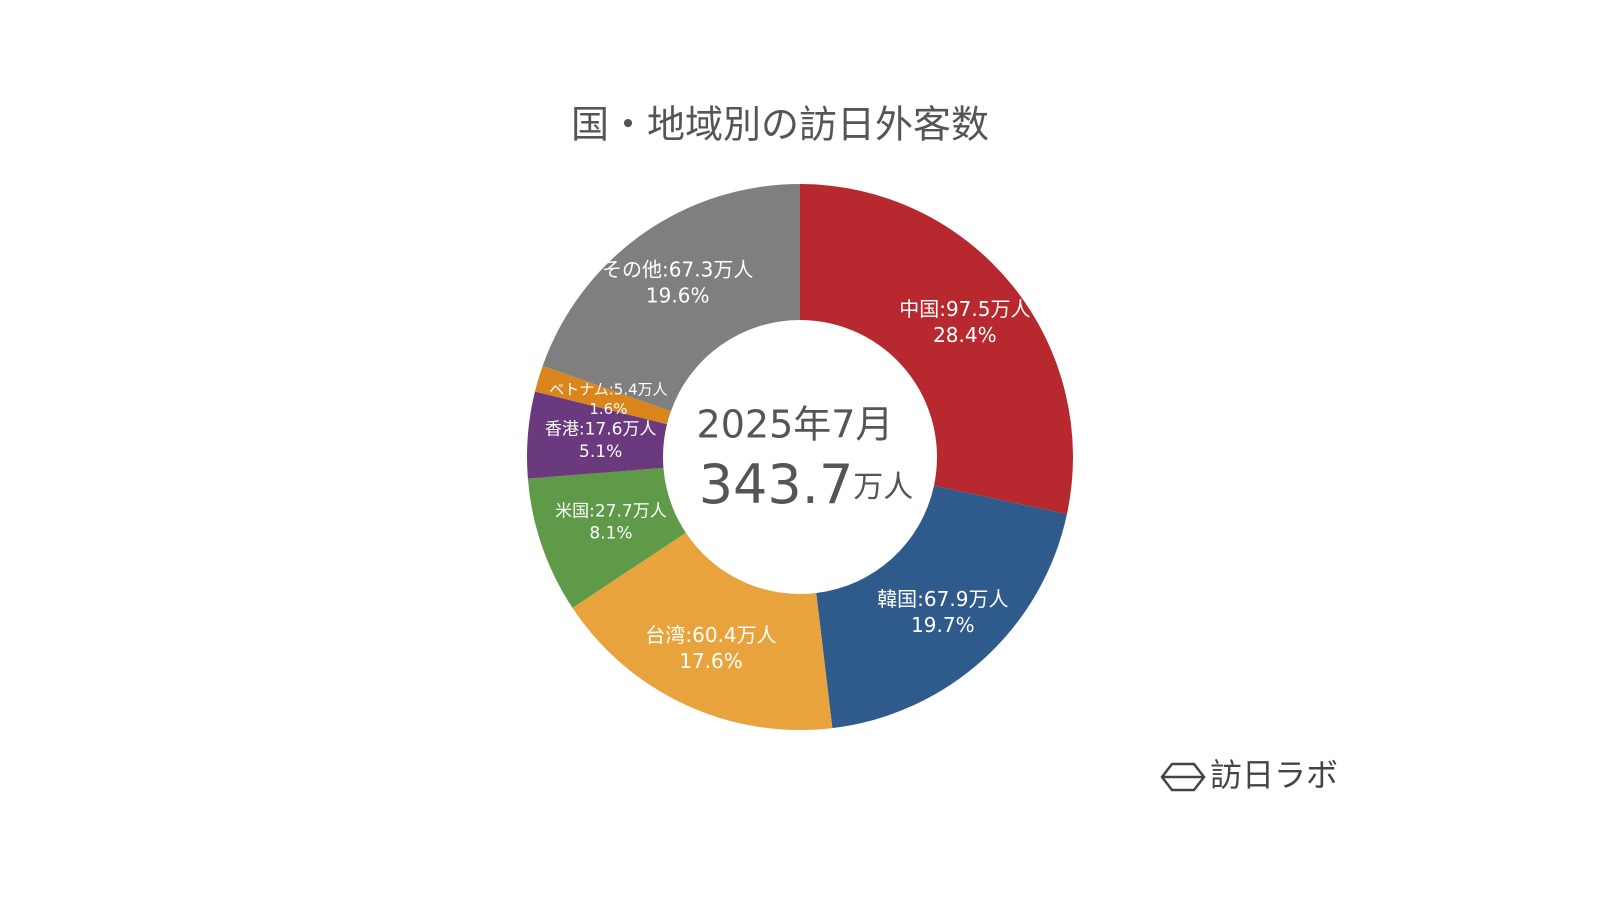 This screenshot has width=1600, height=900. Describe the element at coordinates (608, 389) in the screenshot. I see `segment-label: ベトナム:5.4万人` at that location.